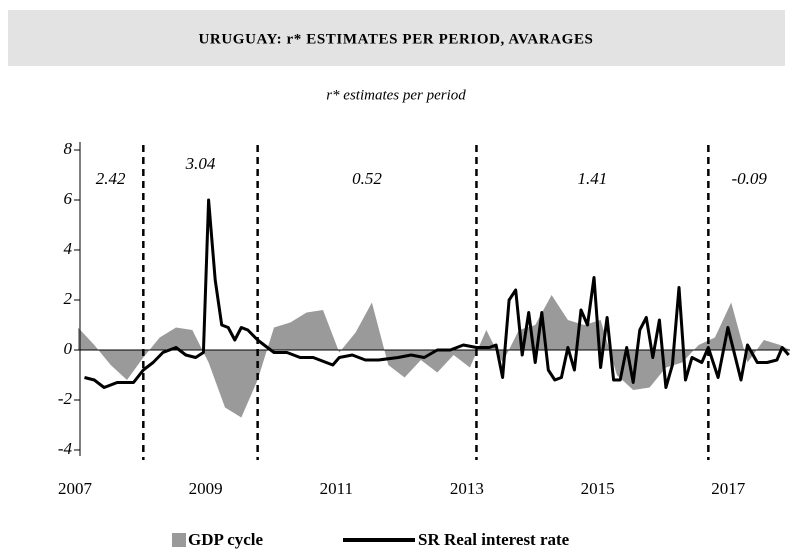  What do you see at coordinates (367, 178) in the screenshot?
I see `period-estimate: 0.52` at bounding box center [367, 178].